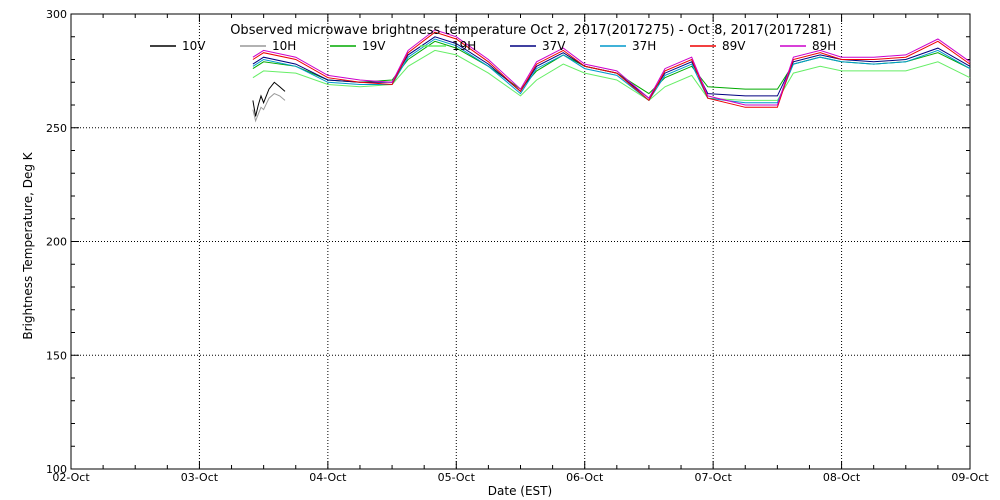 Image resolution: width=1000 pixels, height=500 pixels. I want to click on series-line-10h, so click(269, 108).